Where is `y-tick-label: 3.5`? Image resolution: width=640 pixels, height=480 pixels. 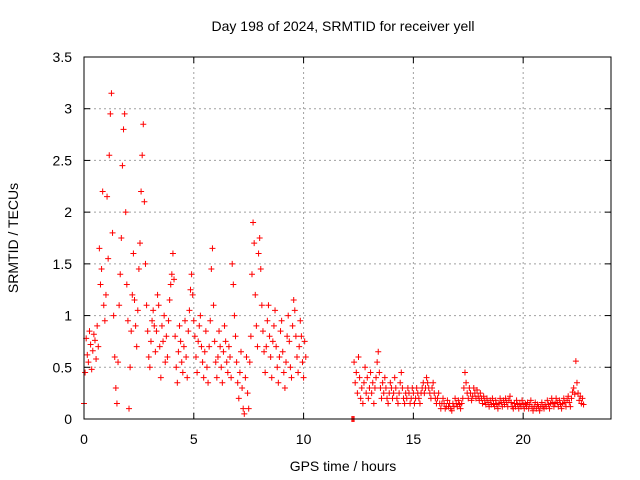 y-tick-label: 3.5 is located at coordinates (63, 57).